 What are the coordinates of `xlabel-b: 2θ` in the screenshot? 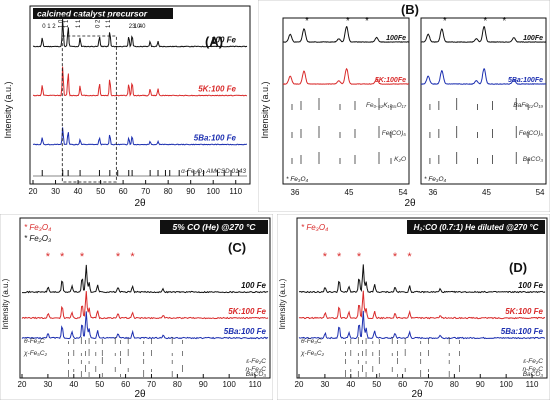 It's located at (410, 203).